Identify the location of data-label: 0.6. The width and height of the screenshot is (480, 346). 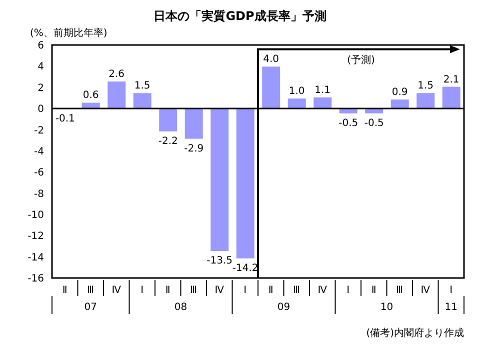
(90, 96).